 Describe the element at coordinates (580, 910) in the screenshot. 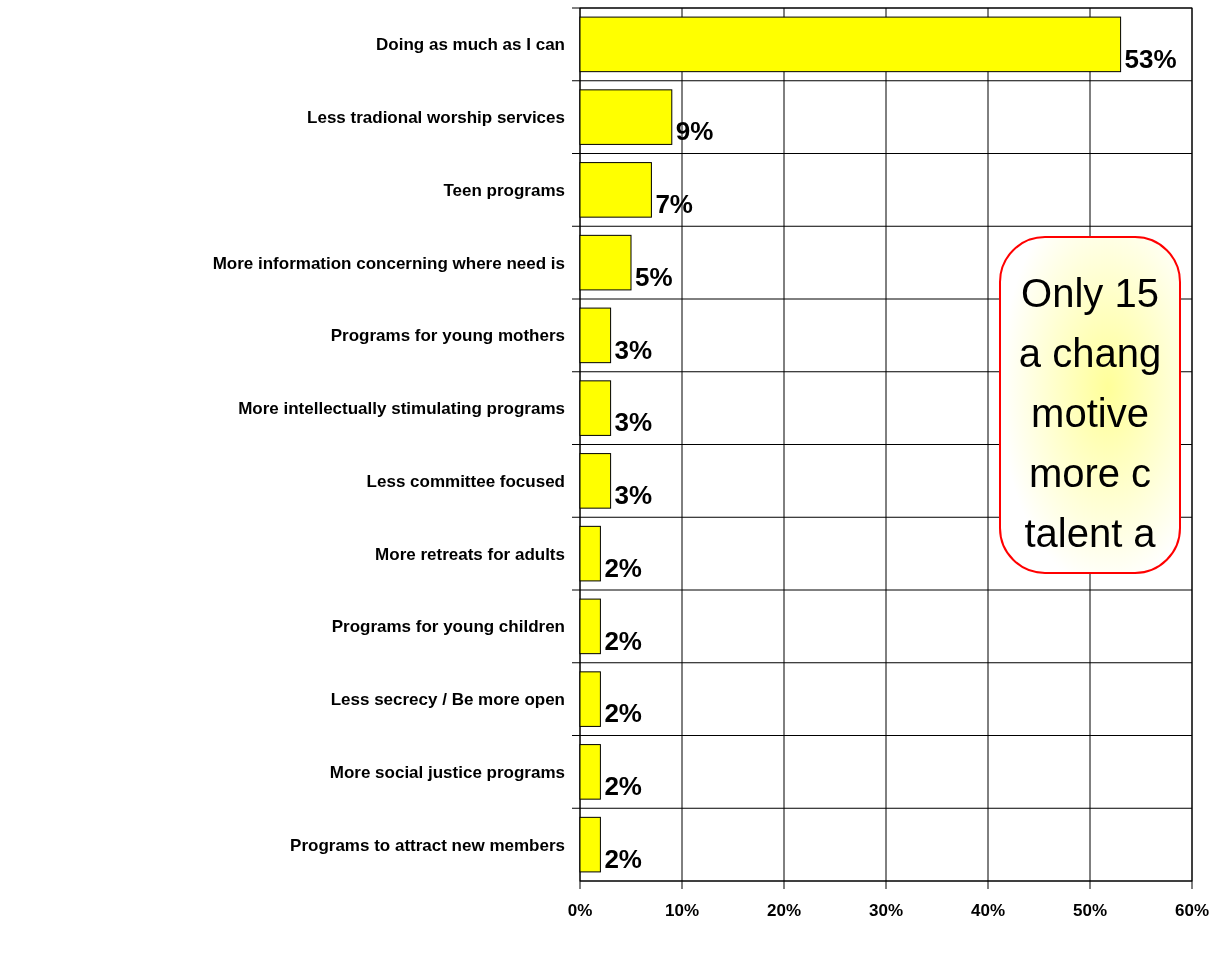

I see `x-tick-label: 0%` at that location.